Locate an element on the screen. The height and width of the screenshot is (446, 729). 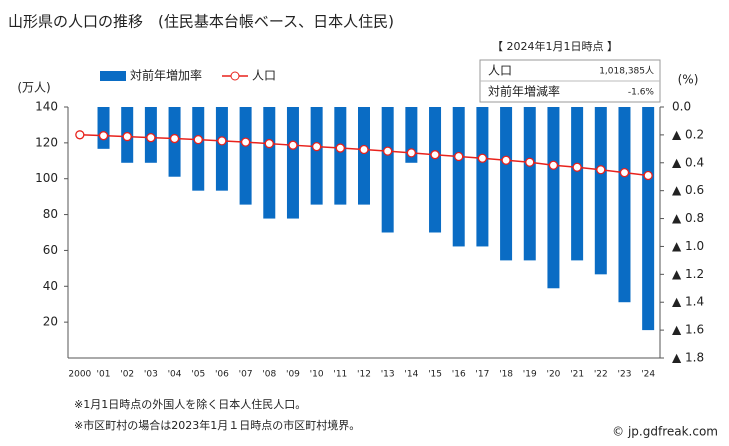
y2-tick-label: ▲ 0.6 is located at coordinates (688, 190).